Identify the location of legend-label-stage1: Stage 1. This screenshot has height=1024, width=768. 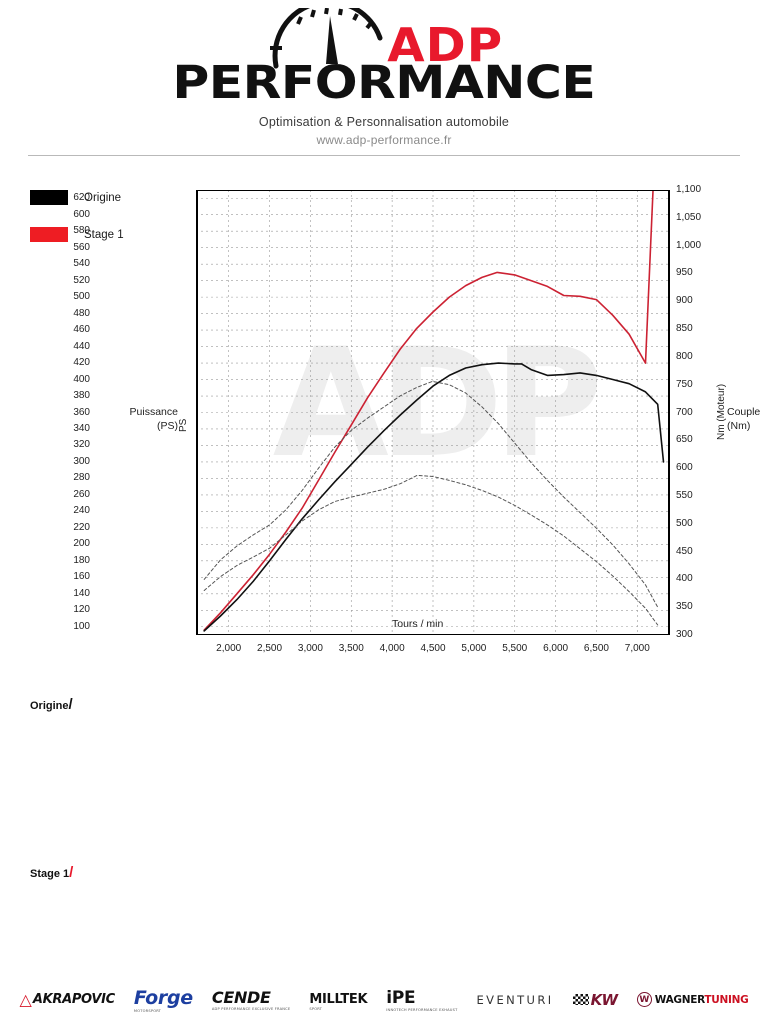
(104, 234).